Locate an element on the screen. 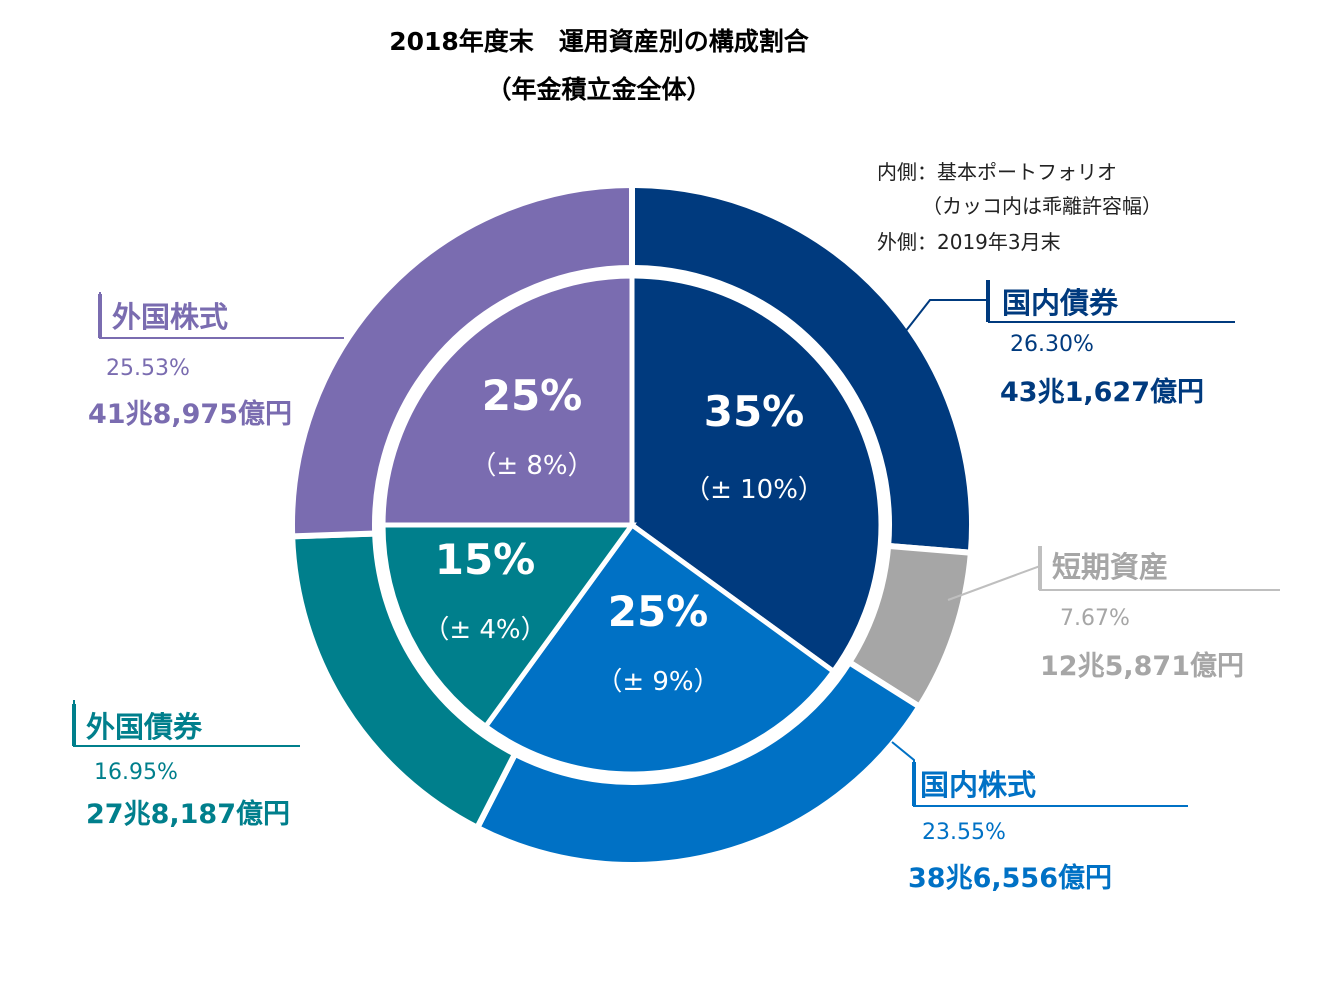 The height and width of the screenshot is (981, 1338). label-short-term-name: 短期資産 is located at coordinates (1110, 567).